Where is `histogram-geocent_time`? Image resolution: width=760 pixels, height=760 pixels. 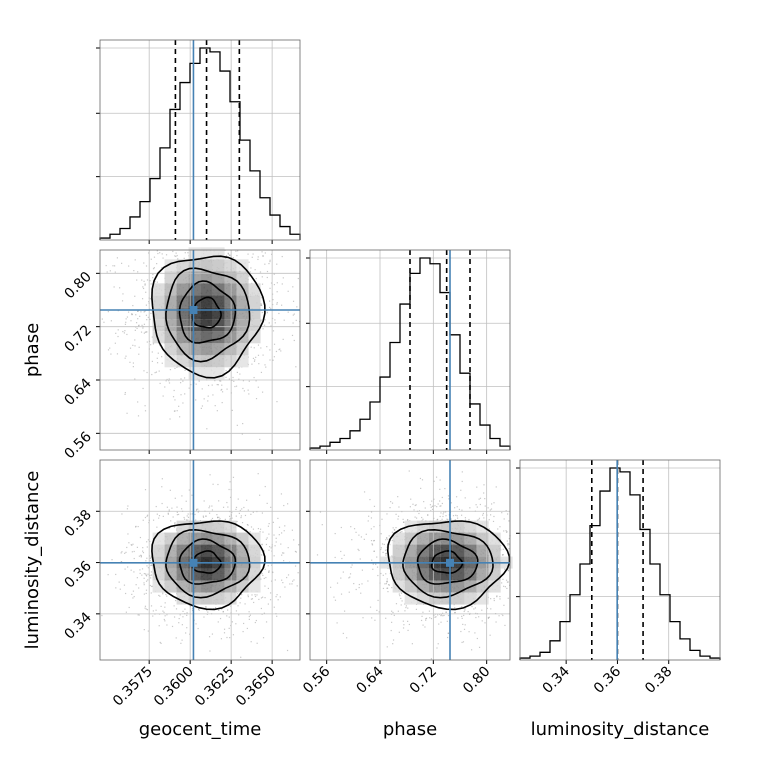 histogram-geocent_time is located at coordinates (200, 143).